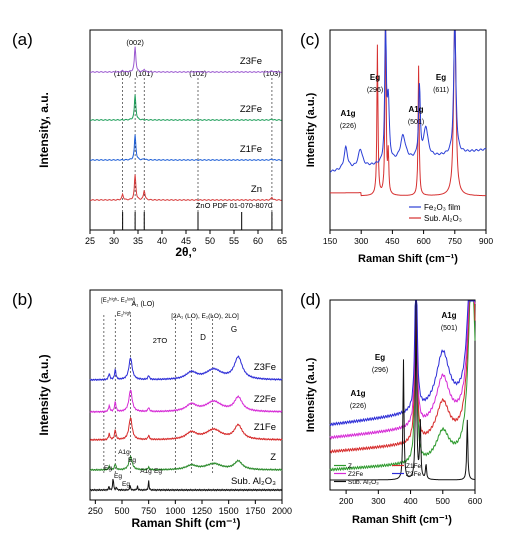 The width and height of the screenshot is (511, 550). What do you see at coordinates (282, 511) in the screenshot?
I see `panel-b-xtick-label: 2000` at bounding box center [282, 511].